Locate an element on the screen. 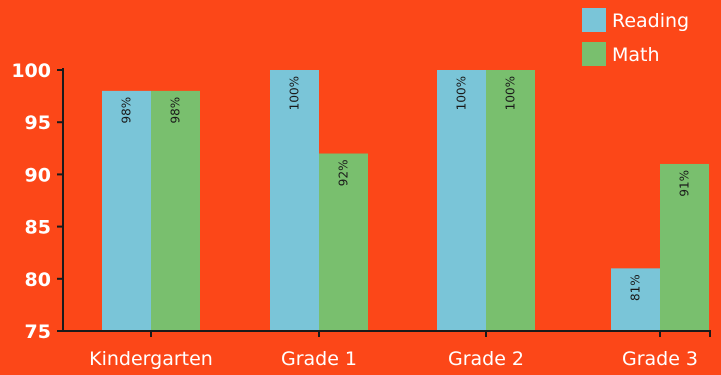  y-tick-label: 80 is located at coordinates (38, 280).